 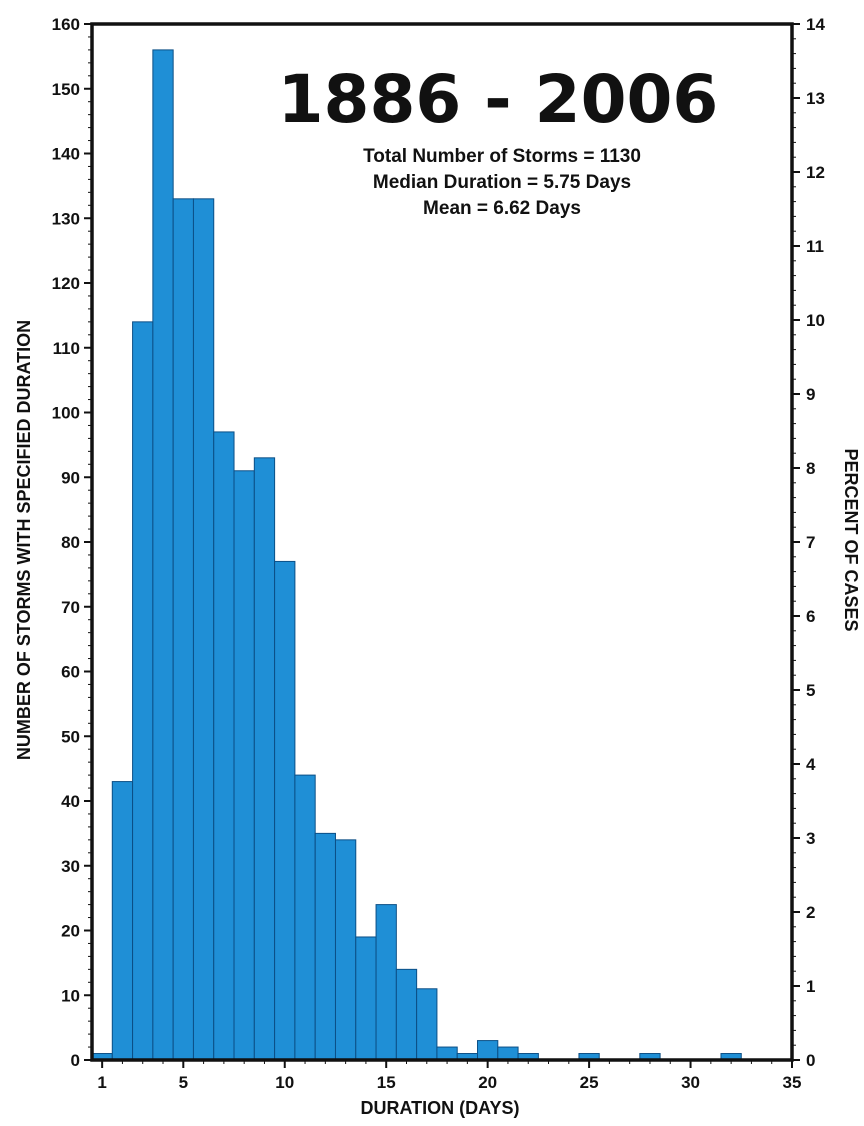 I want to click on y-tick-label: 40, so click(x=70, y=801).